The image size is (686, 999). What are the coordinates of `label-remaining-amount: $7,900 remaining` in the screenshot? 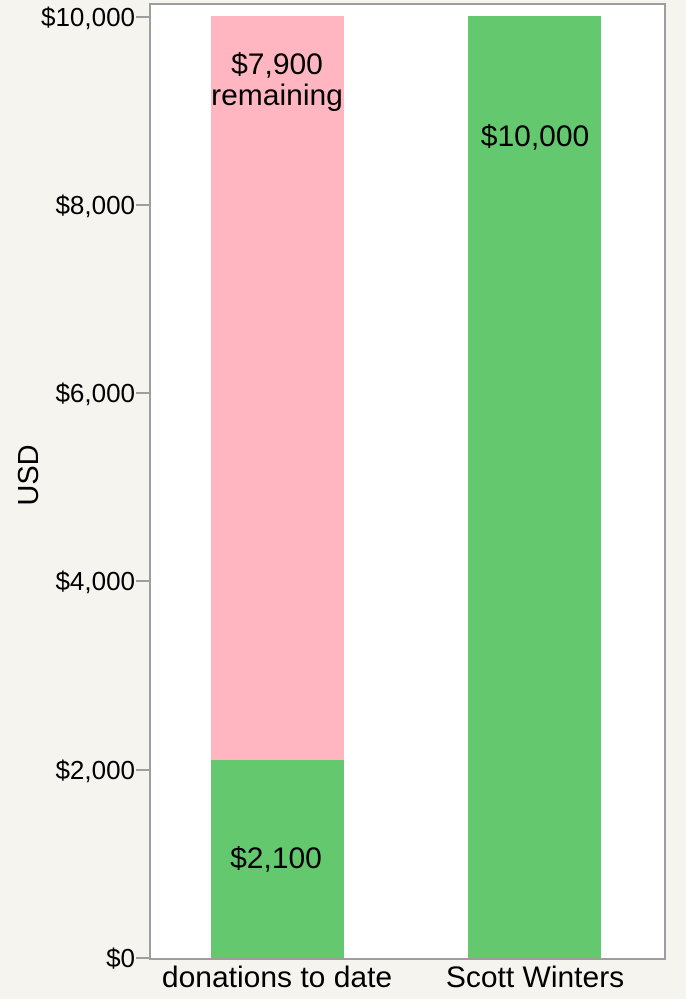 It's located at (277, 80).